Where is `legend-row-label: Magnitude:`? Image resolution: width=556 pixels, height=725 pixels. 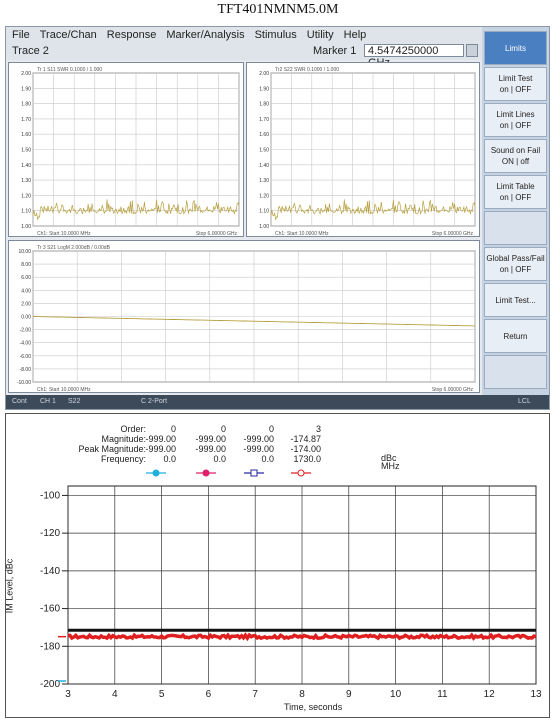 legend-row-label: Magnitude: is located at coordinates (123, 439).